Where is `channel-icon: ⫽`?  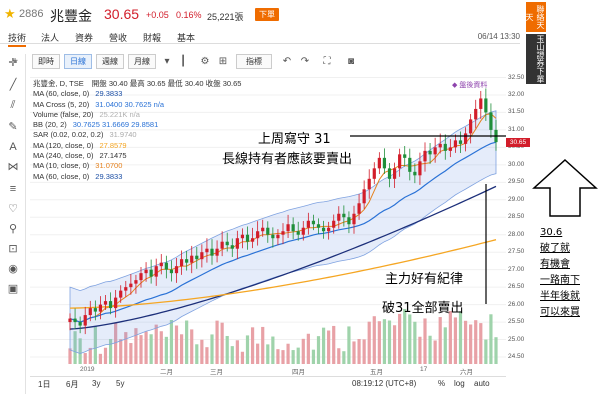 channel-icon: ⫽ is located at coordinates (13, 105).